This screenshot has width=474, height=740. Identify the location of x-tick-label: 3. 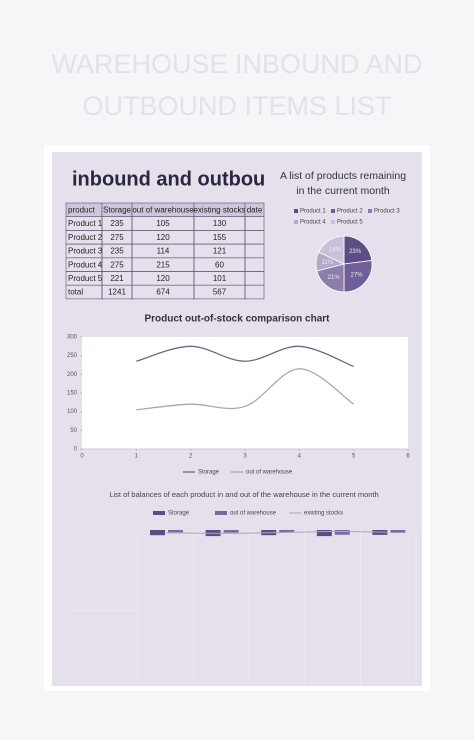
(245, 457).